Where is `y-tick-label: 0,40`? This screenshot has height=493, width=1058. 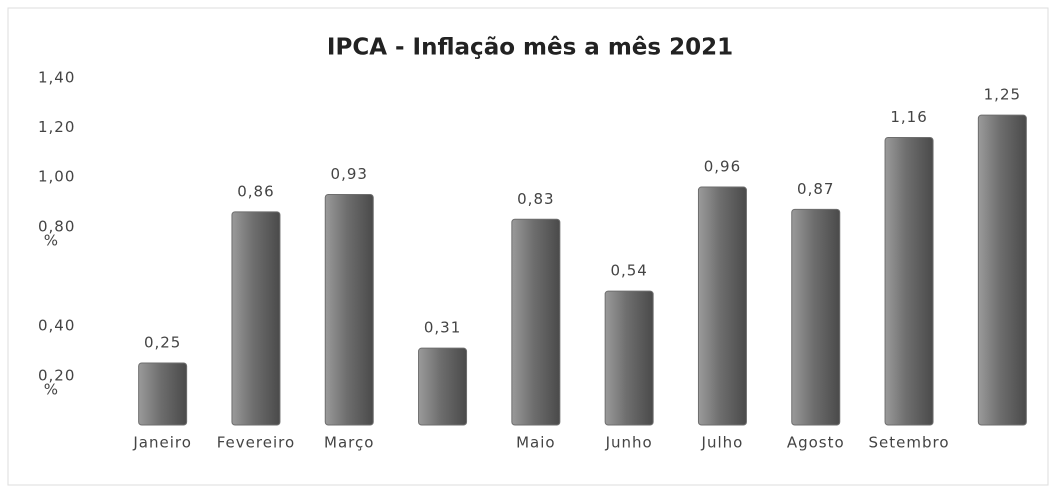
y-tick-label: 0,40 is located at coordinates (56, 325).